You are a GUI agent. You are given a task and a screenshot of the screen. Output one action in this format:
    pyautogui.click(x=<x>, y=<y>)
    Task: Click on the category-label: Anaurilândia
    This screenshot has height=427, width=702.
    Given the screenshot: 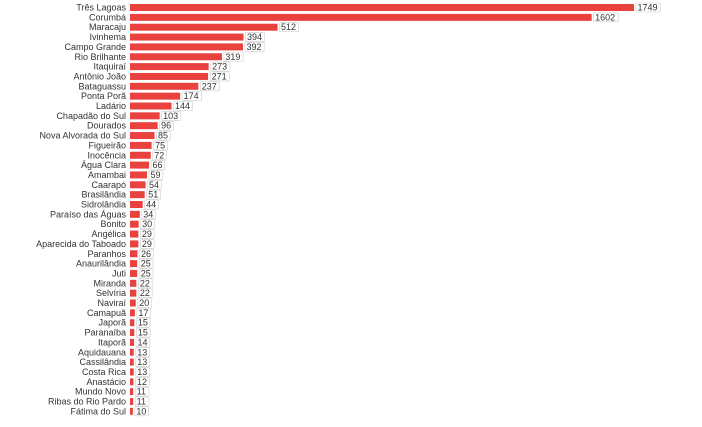 What is the action you would take?
    pyautogui.click(x=101, y=264)
    